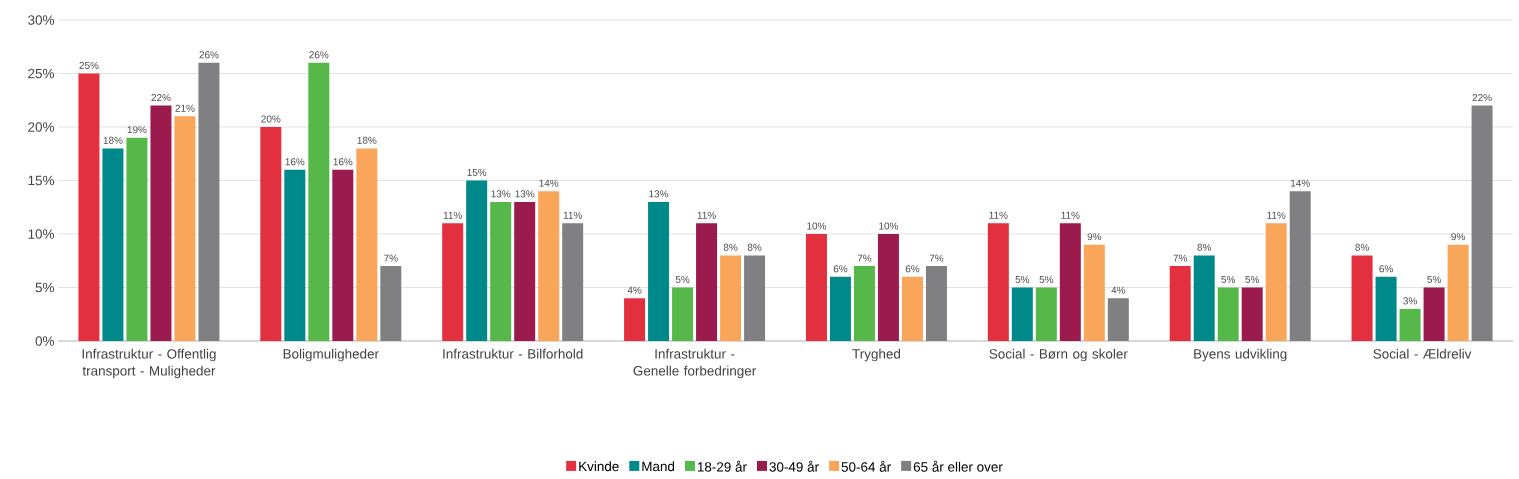  What do you see at coordinates (89, 65) in the screenshot?
I see `data-label: 25%` at bounding box center [89, 65].